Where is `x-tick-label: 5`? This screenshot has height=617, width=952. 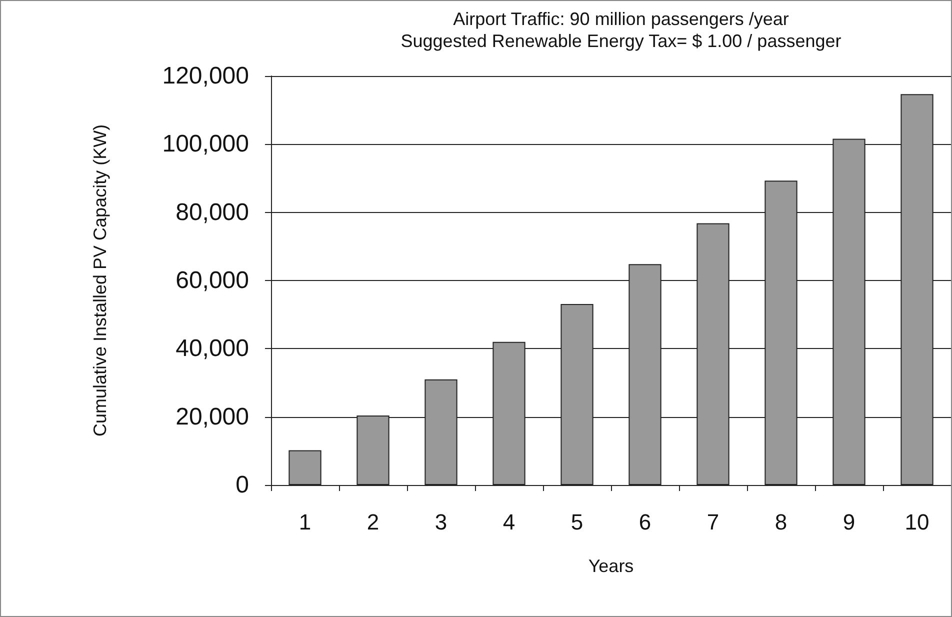
x-tick-label: 5 is located at coordinates (577, 522).